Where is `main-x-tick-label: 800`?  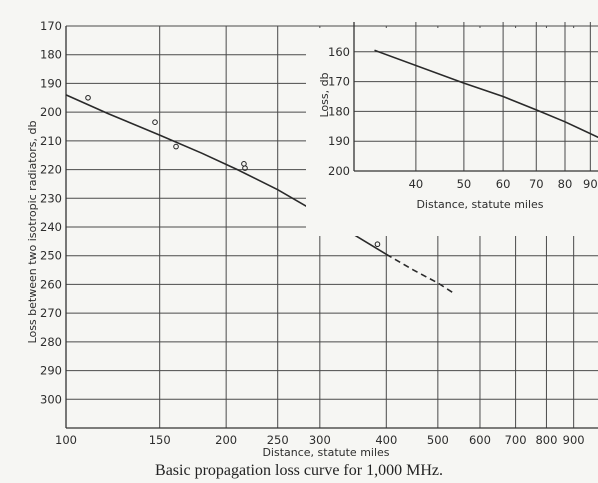
main-x-tick-label: 800 is located at coordinates (546, 440).